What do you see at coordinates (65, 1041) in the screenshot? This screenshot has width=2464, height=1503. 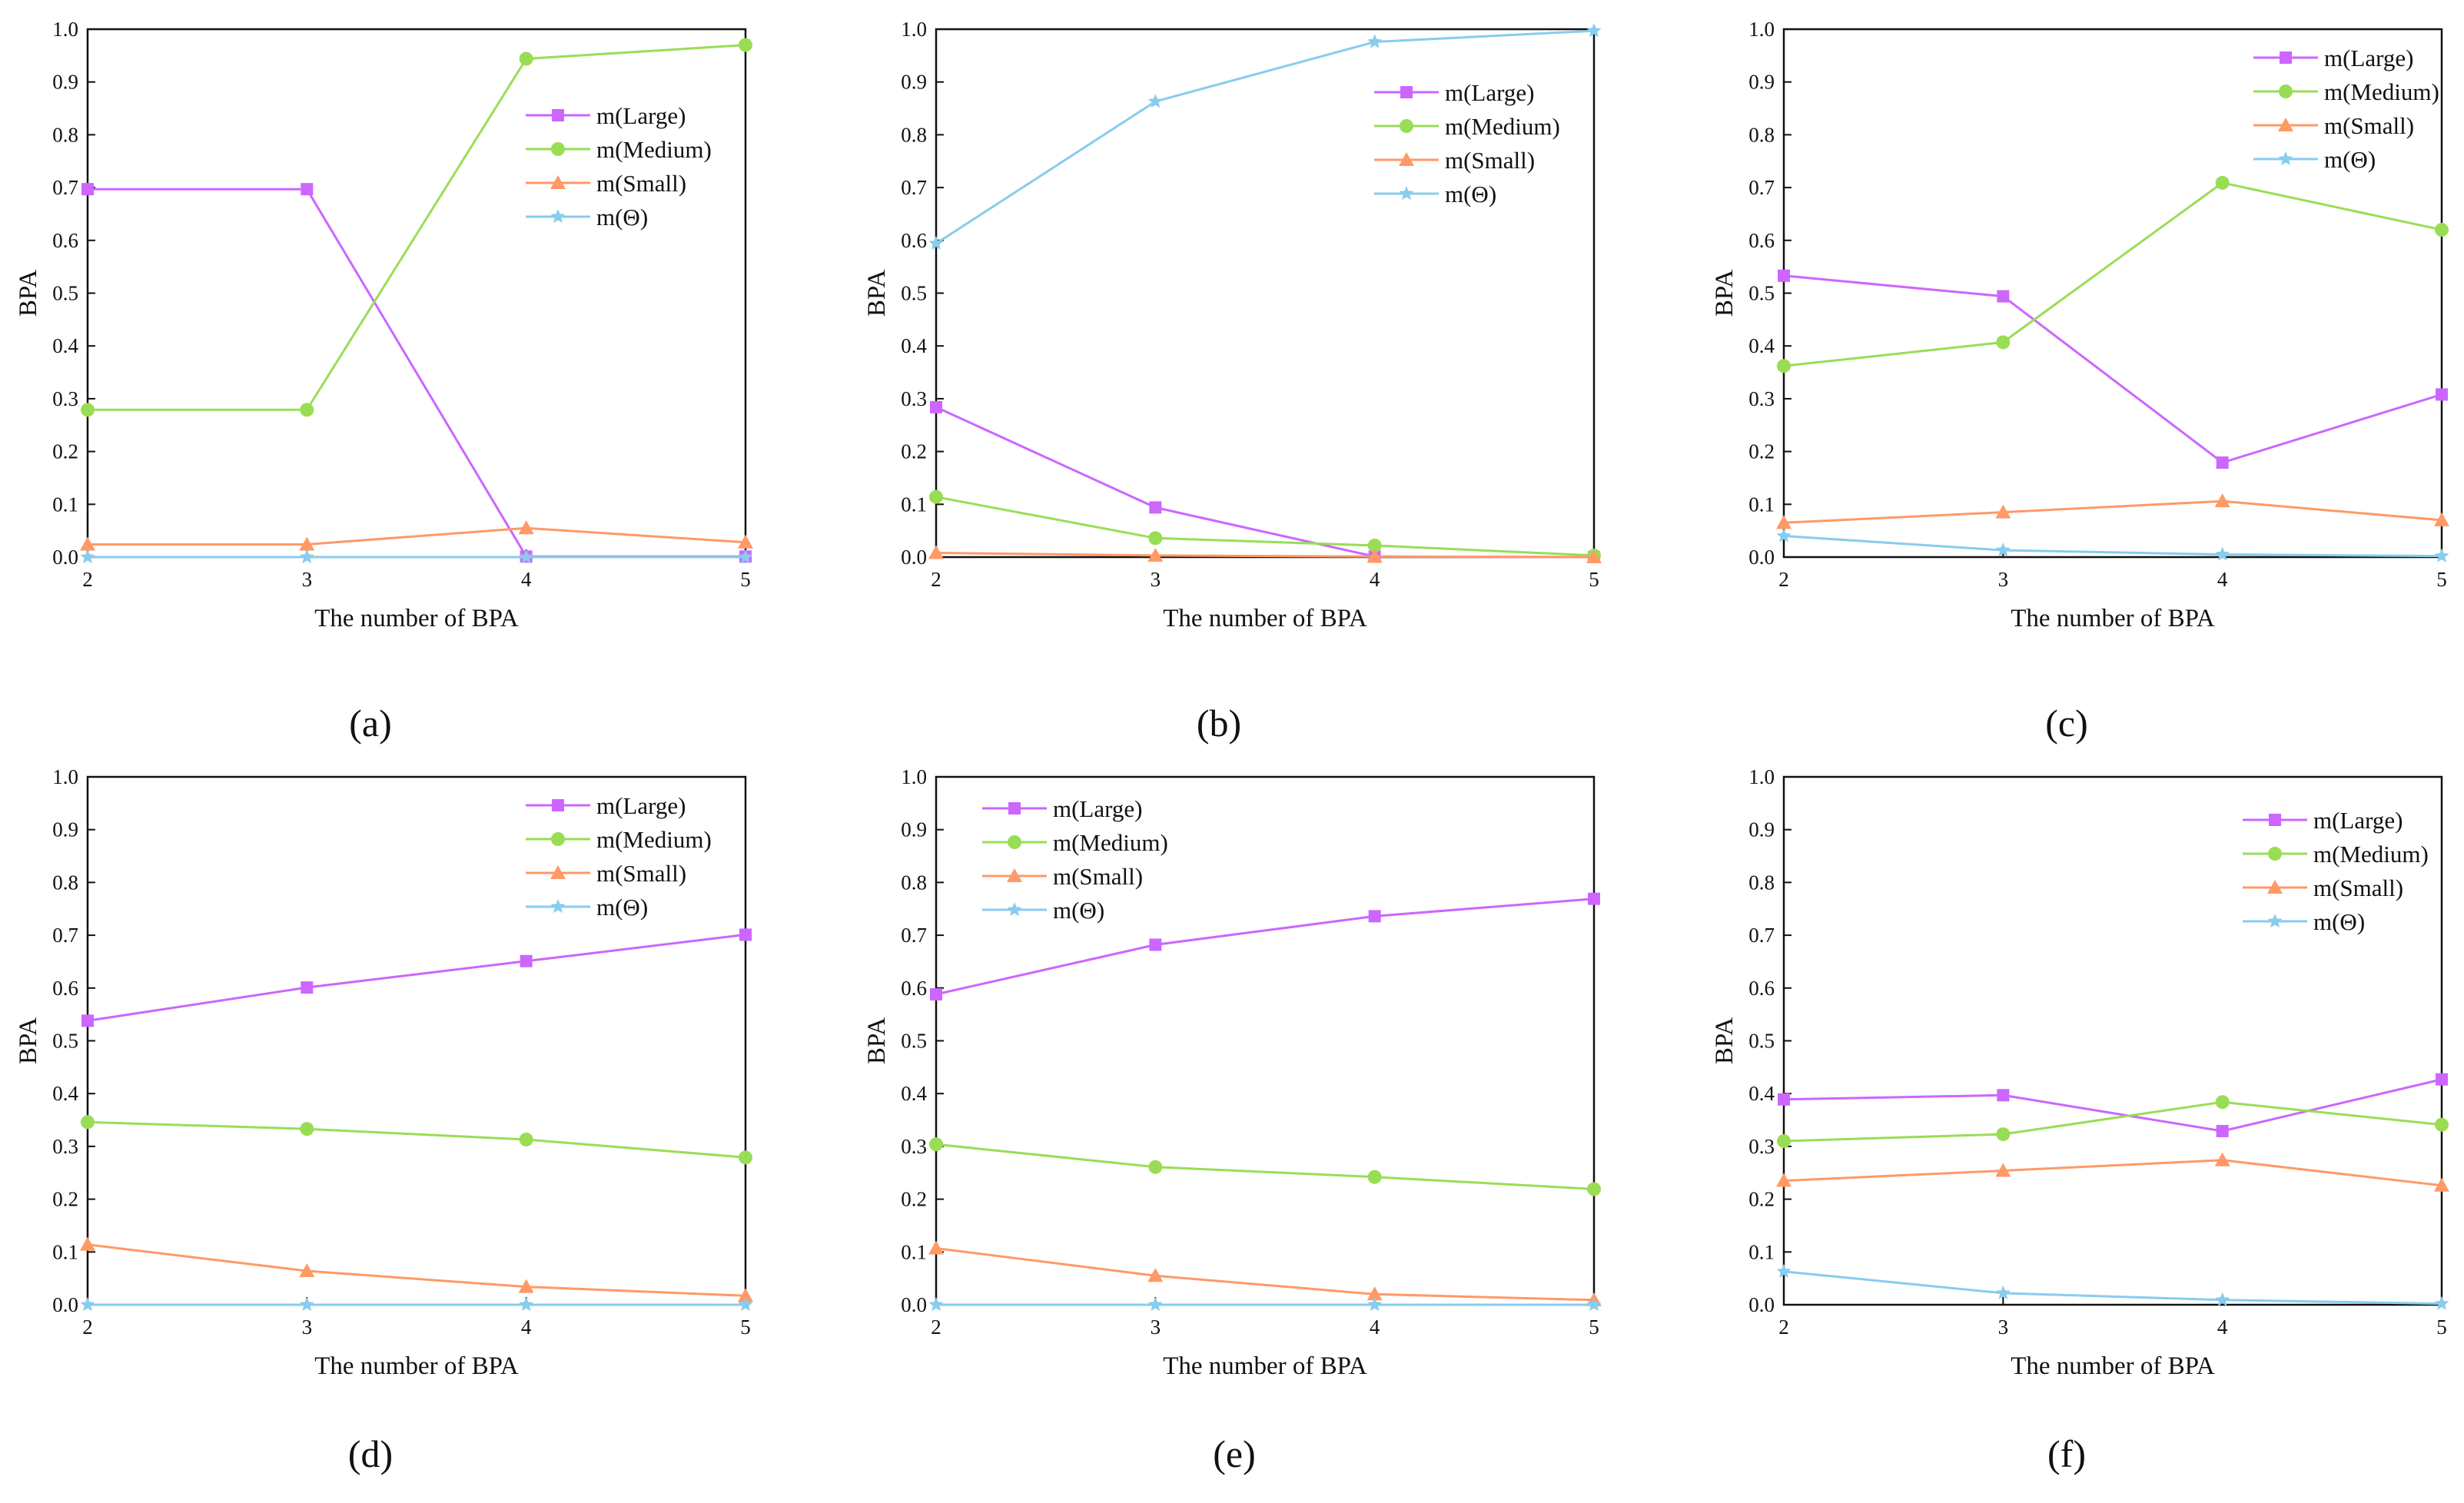 I see `y-tick-label: 0.5` at bounding box center [65, 1041].